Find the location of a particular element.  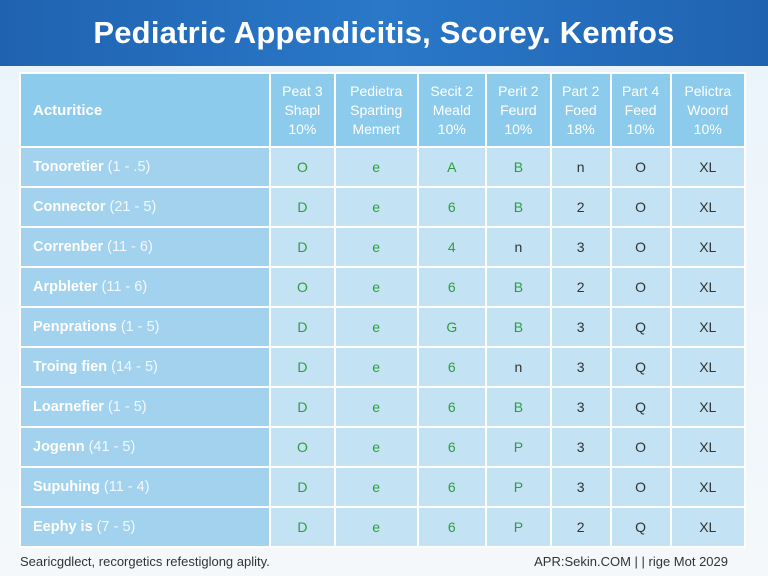

row-label: Jogenn (41 - 5) is located at coordinates (145, 447).